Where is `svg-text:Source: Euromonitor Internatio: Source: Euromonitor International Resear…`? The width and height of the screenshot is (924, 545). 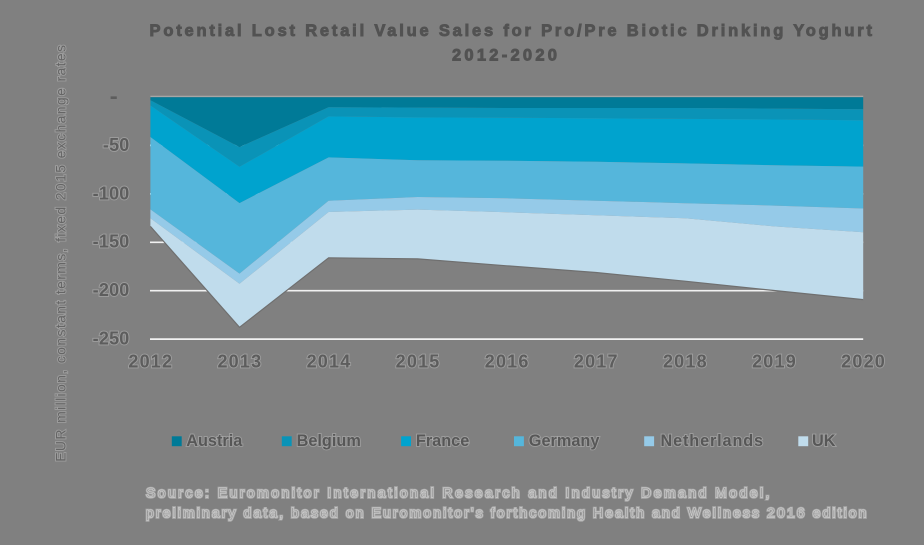 svg-text:Source: Euromonitor Internatio: Source: Euromonitor International Resear… is located at coordinates (459, 493).